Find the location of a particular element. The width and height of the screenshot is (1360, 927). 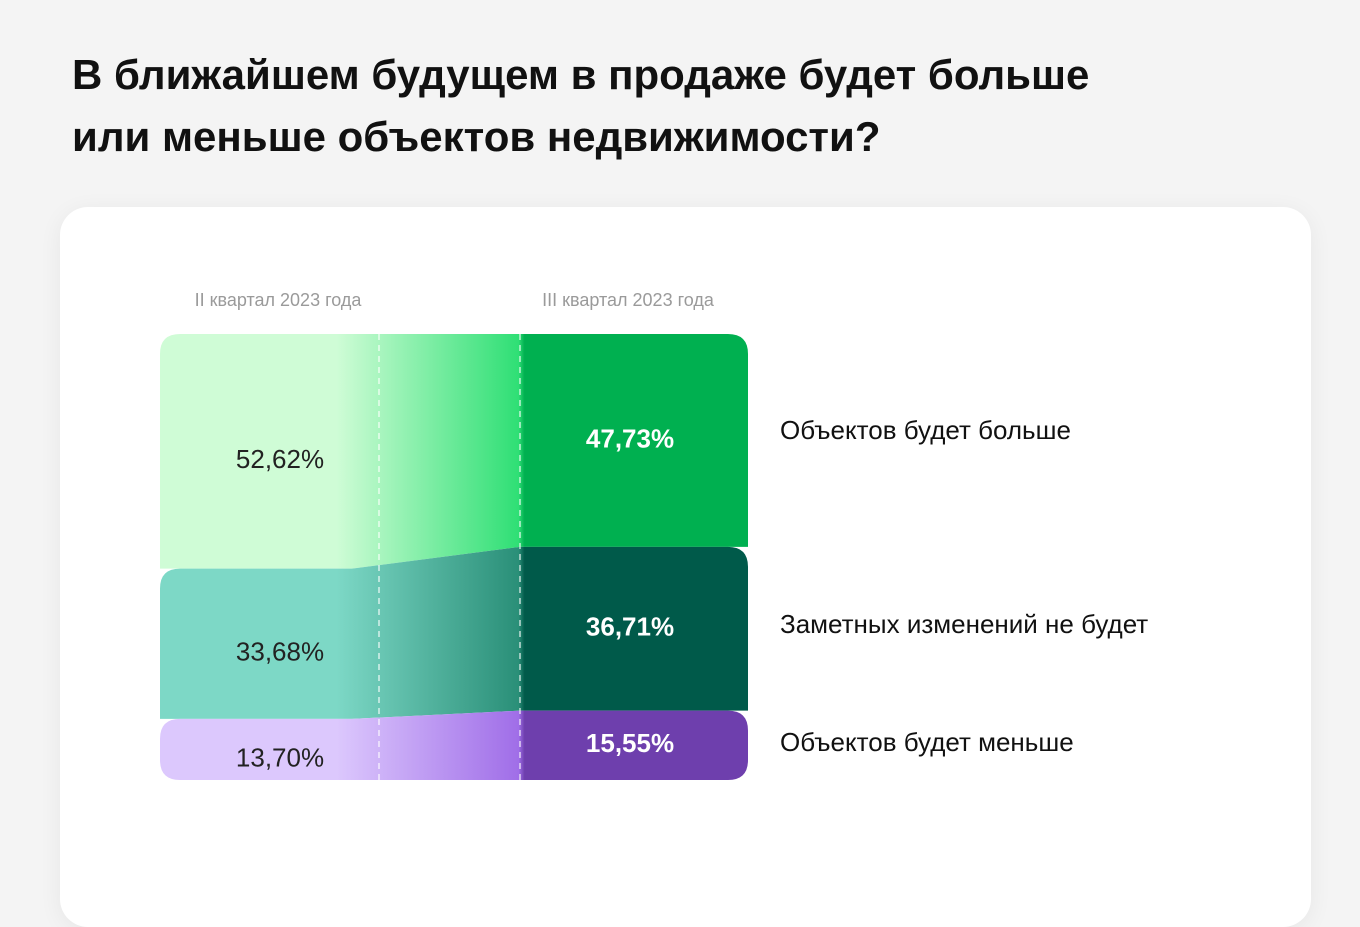

value-label-s1-p0: 33,68% is located at coordinates (280, 652).